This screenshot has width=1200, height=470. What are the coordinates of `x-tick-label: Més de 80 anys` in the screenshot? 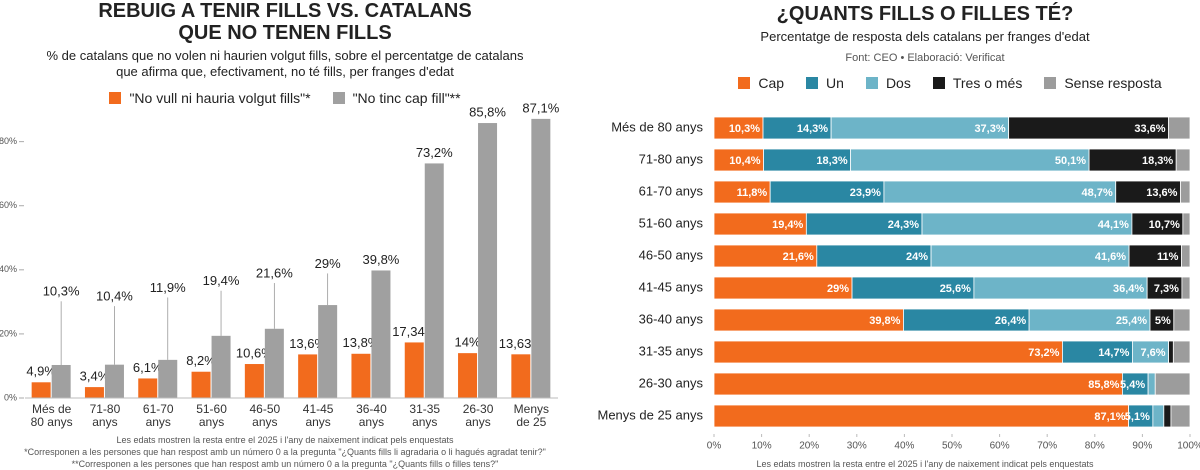 It's located at (51, 415).